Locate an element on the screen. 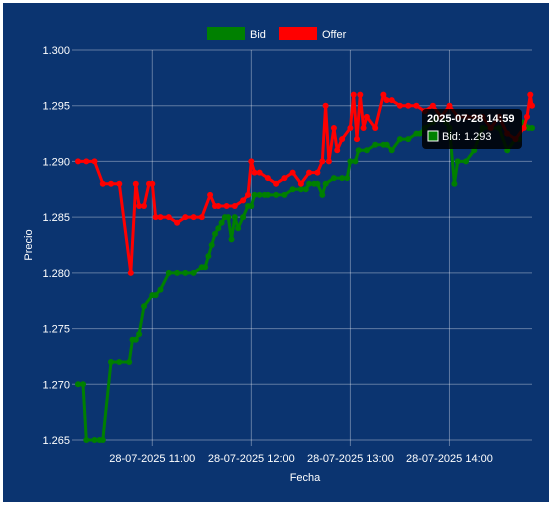  legend-item-bid: Bid is located at coordinates (236, 34).